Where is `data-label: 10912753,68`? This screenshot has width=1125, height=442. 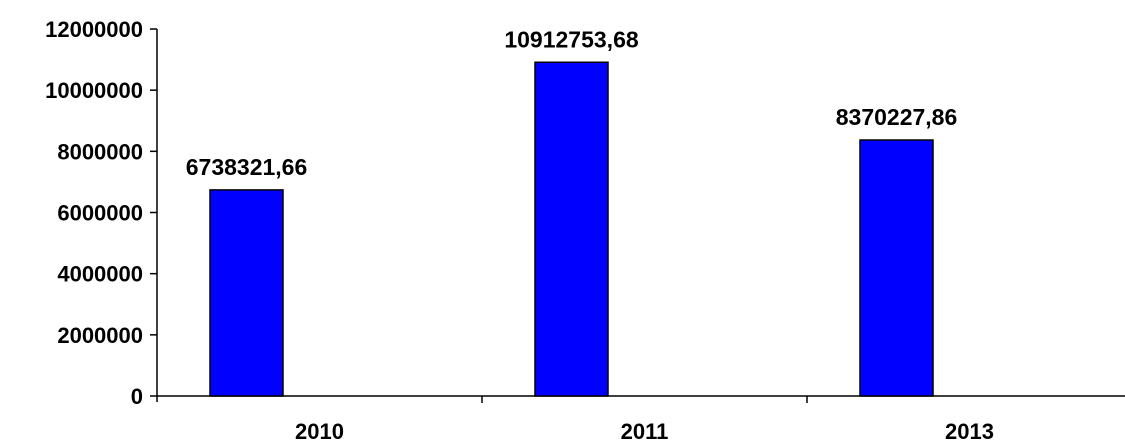 data-label: 10912753,68 is located at coordinates (571, 39).